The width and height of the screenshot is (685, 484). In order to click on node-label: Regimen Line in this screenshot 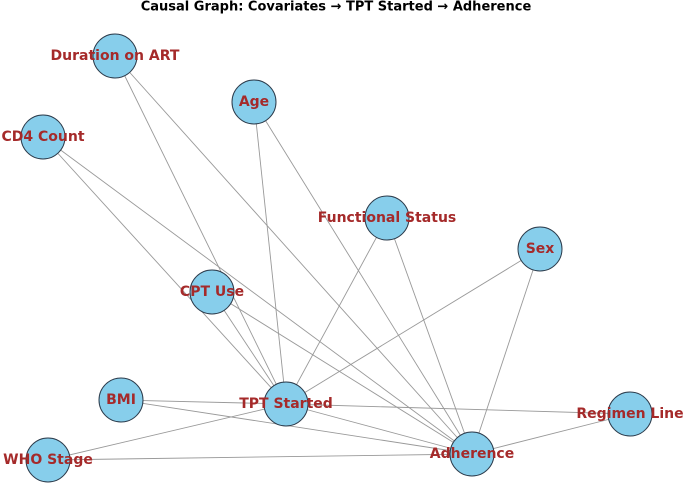, I will do `click(629, 414)`.